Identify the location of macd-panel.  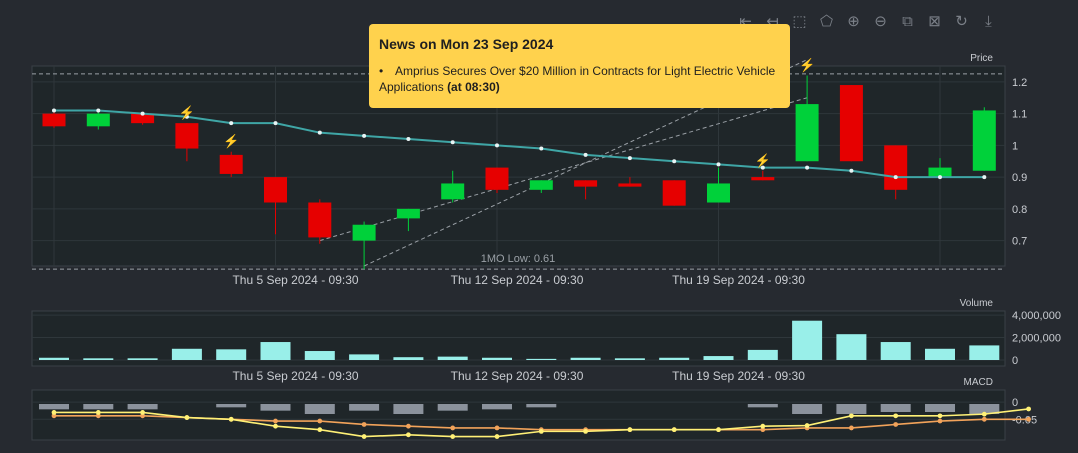
(518, 415).